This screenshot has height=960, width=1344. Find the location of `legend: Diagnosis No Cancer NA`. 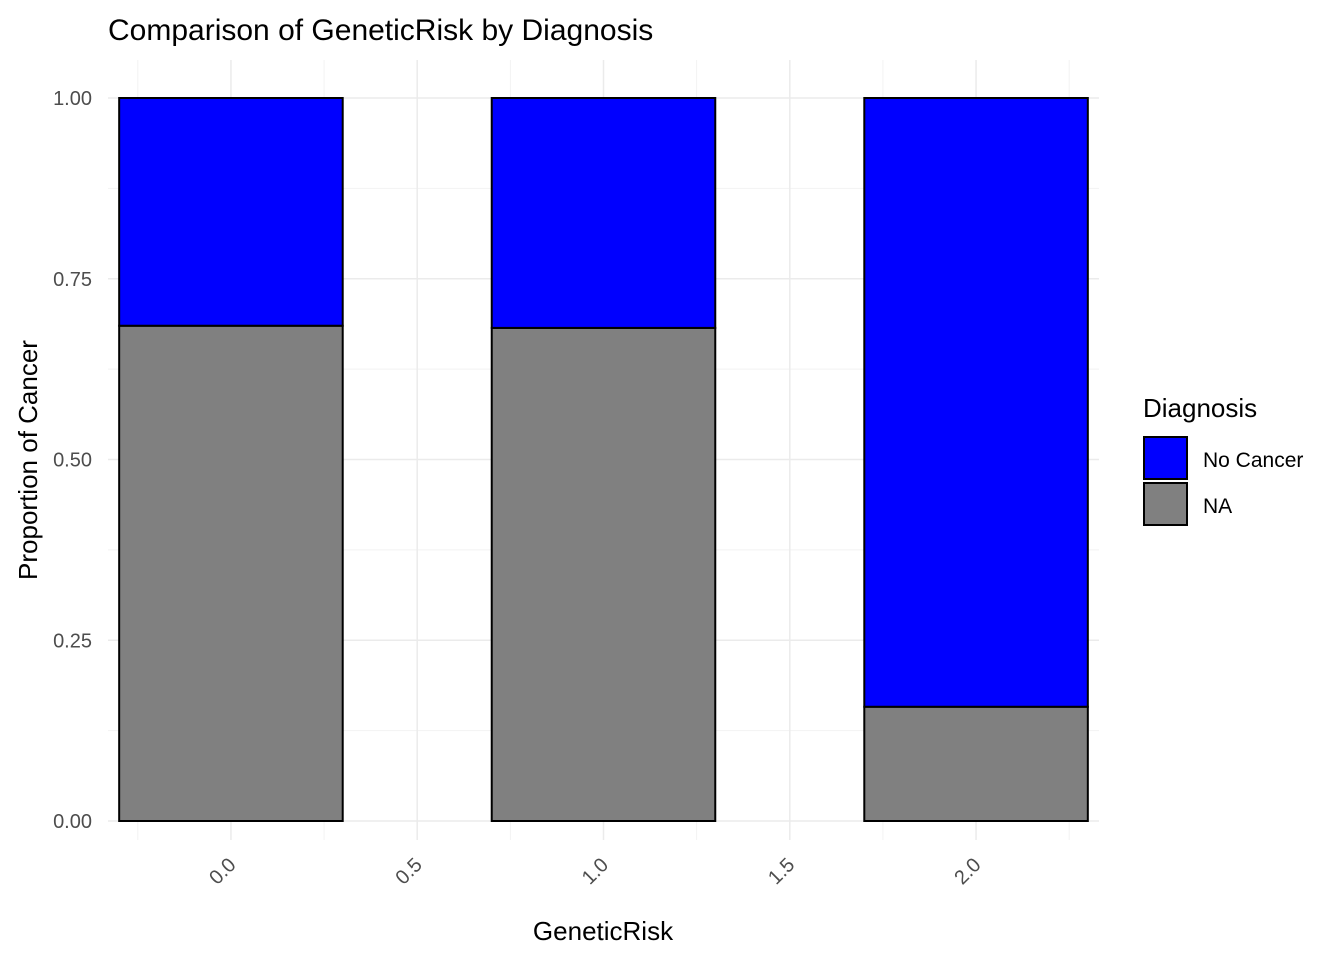

legend: Diagnosis No Cancer NA is located at coordinates (1223, 459).